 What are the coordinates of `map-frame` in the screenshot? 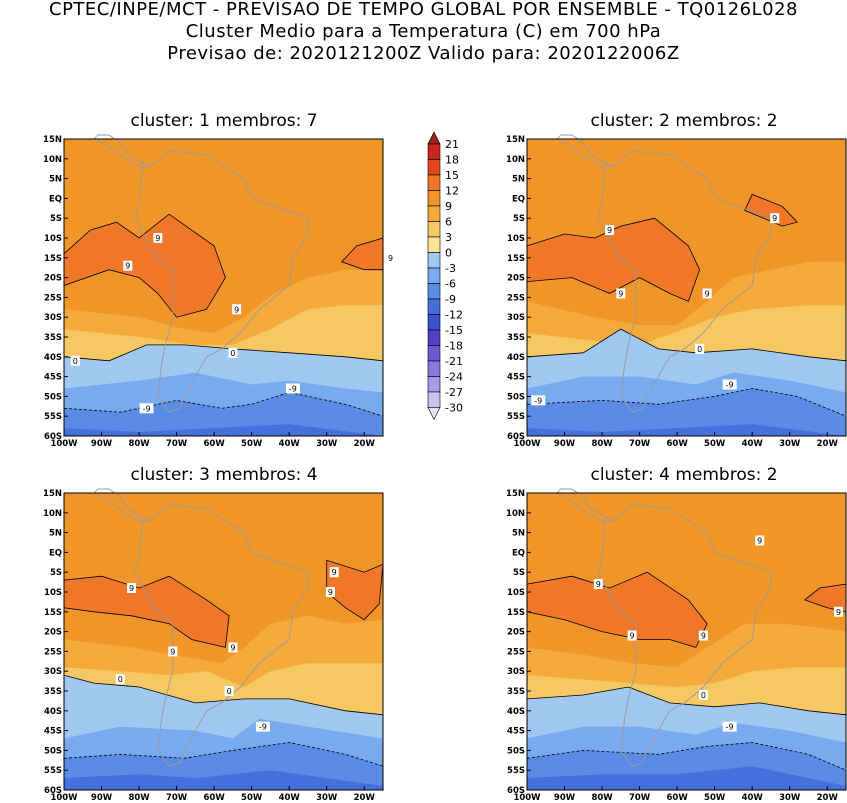 It's located at (223, 641).